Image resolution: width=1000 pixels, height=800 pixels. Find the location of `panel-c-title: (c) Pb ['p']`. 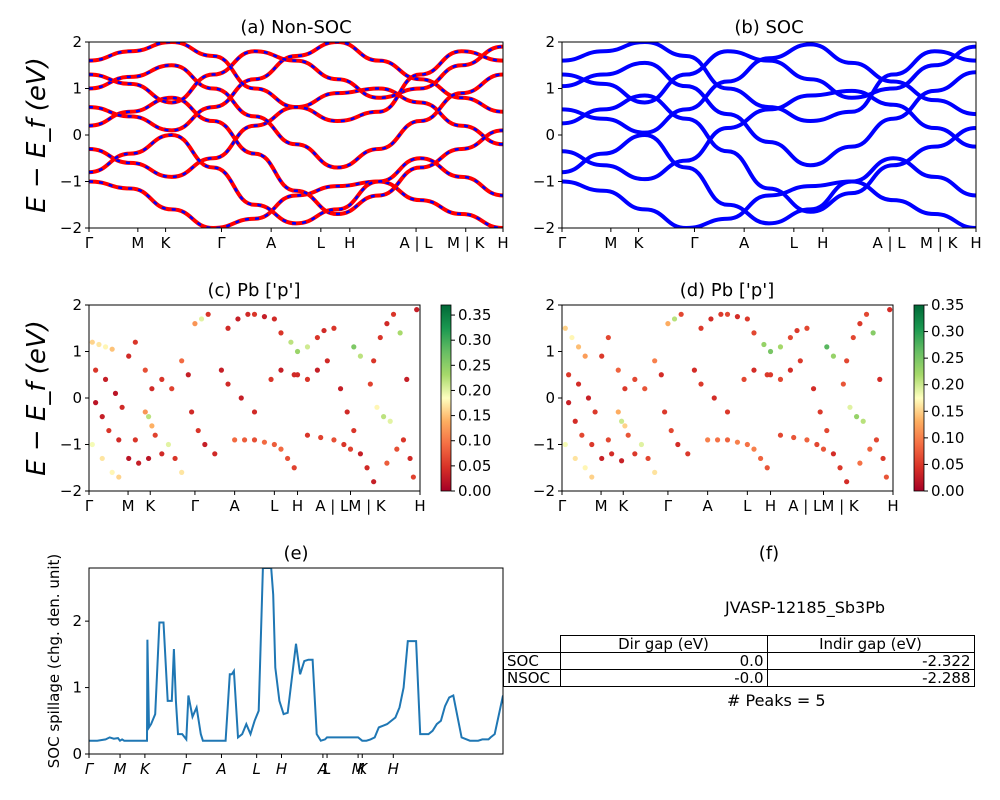

panel-c-title: (c) Pb ['p'] is located at coordinates (253, 290).